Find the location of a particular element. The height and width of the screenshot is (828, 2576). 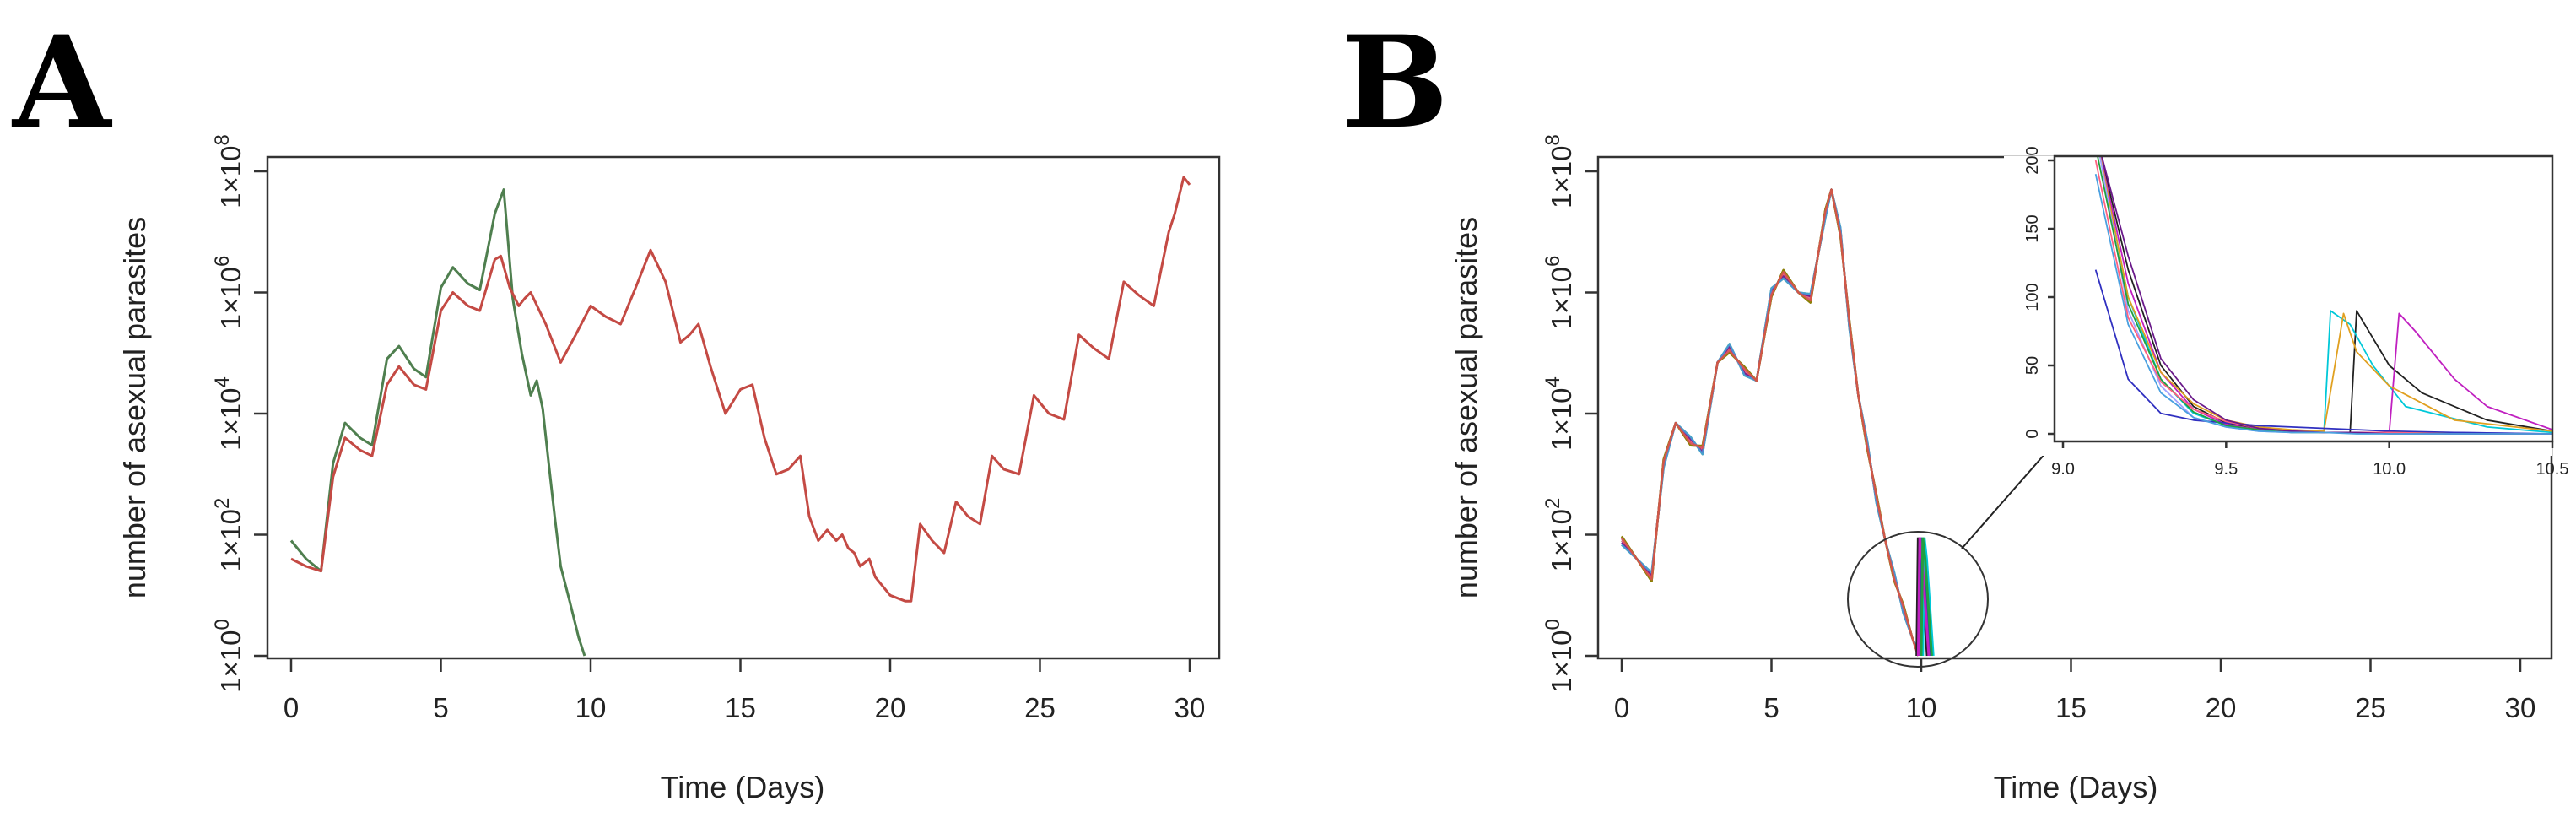

inset-y-tick-label: 100 is located at coordinates (2032, 297).